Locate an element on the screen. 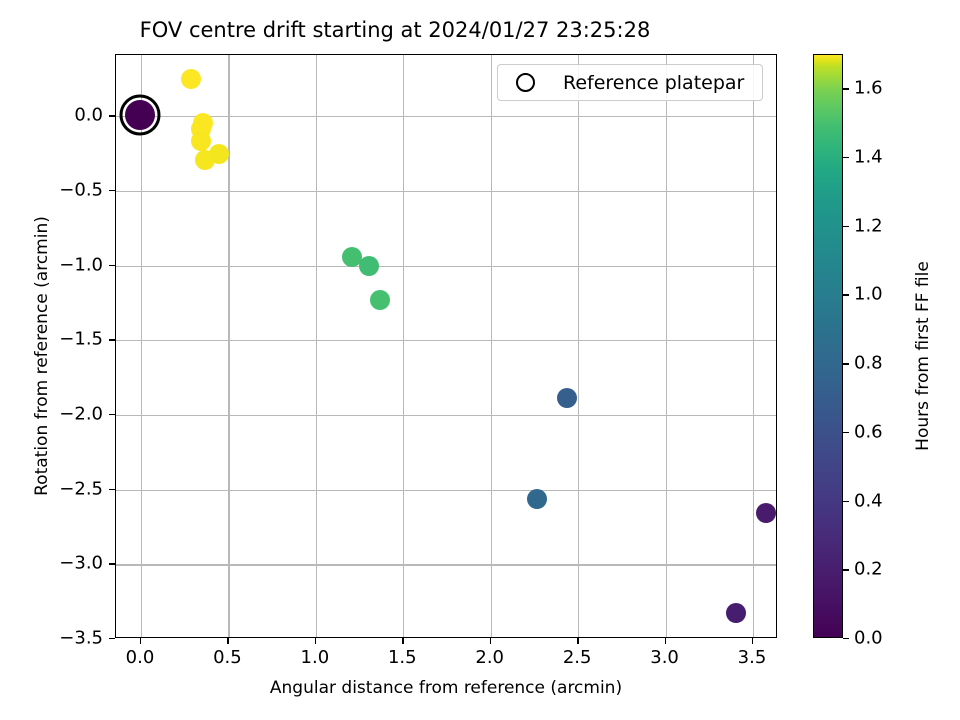  reference-point-ring-icon is located at coordinates (140, 115).